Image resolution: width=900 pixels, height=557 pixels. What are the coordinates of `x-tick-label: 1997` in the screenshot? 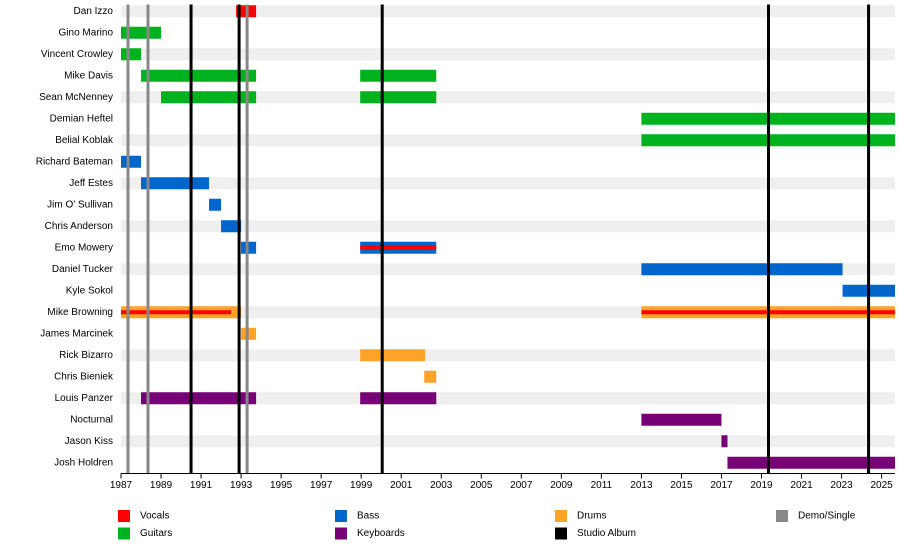 It's located at (321, 485).